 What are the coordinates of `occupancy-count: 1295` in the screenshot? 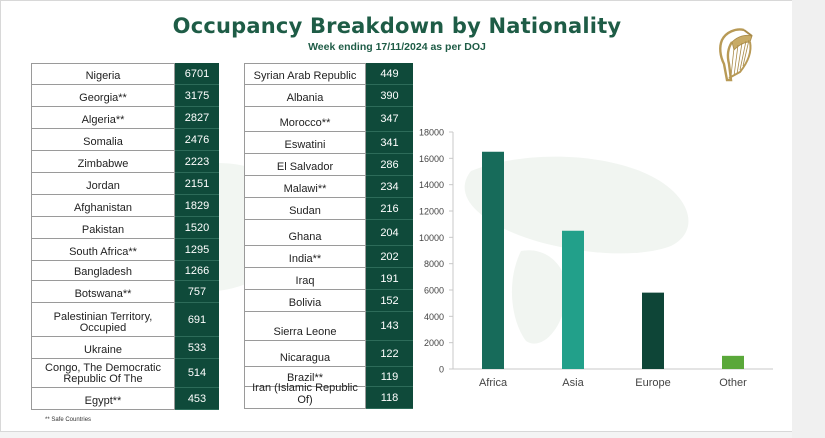 It's located at (197, 250).